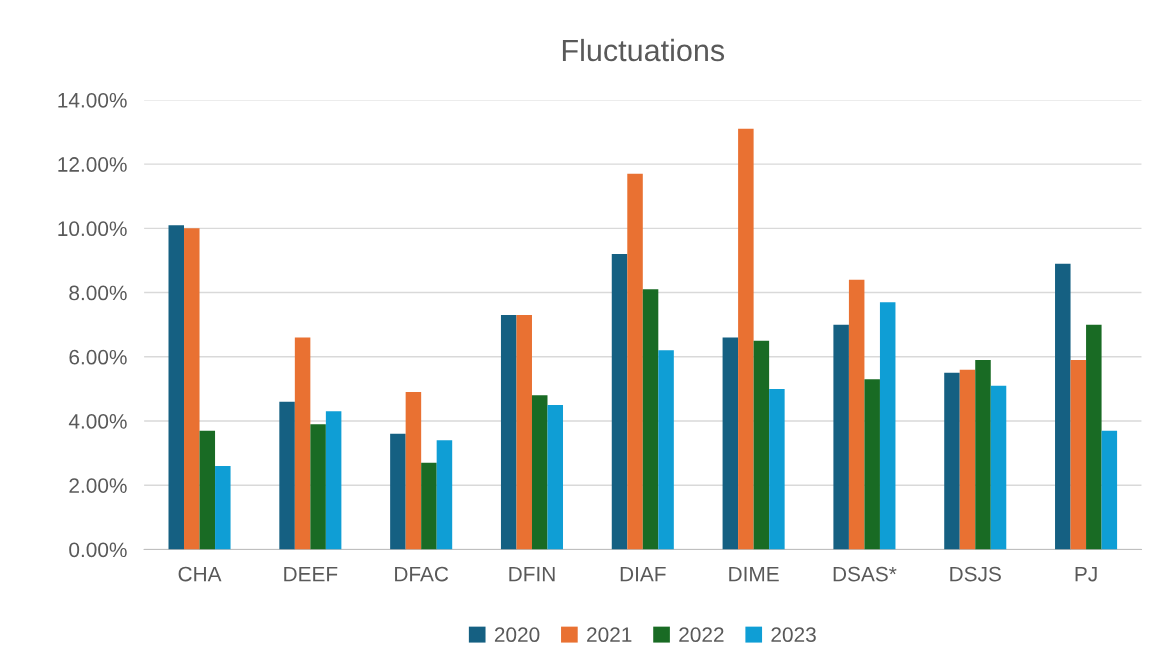 This screenshot has width=1153, height=666. I want to click on x-tick-label: DFAC, so click(422, 574).